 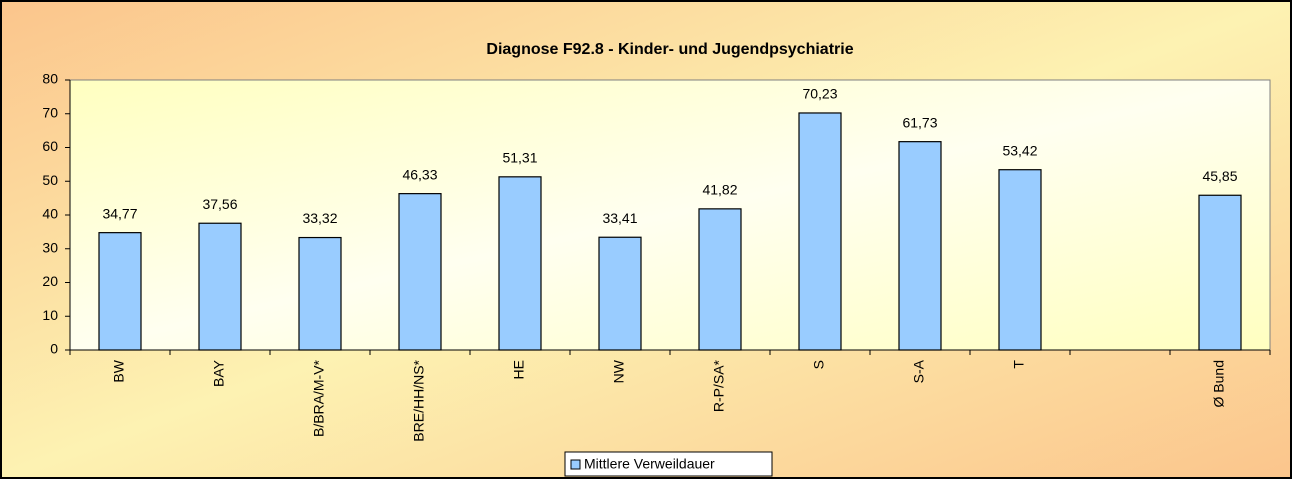 What do you see at coordinates (575, 464) in the screenshot?
I see `legend-swatch` at bounding box center [575, 464].